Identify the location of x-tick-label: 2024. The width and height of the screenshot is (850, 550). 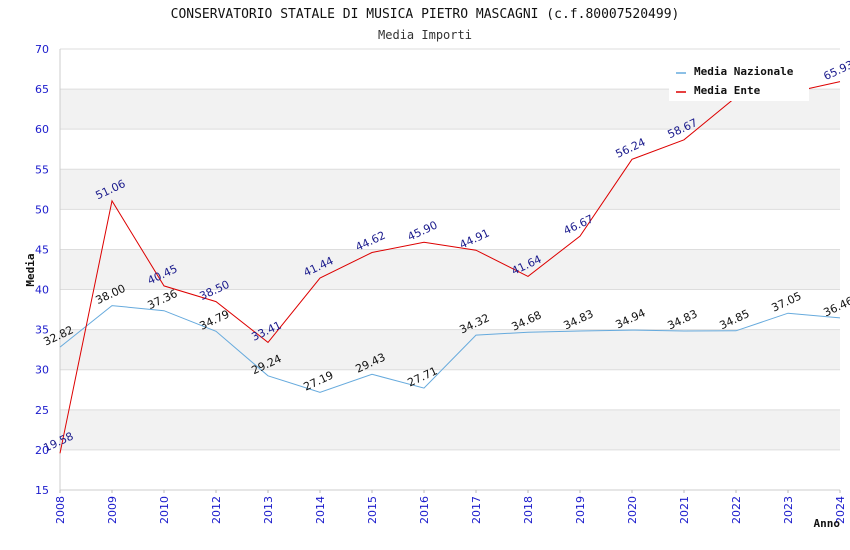
(840, 510).